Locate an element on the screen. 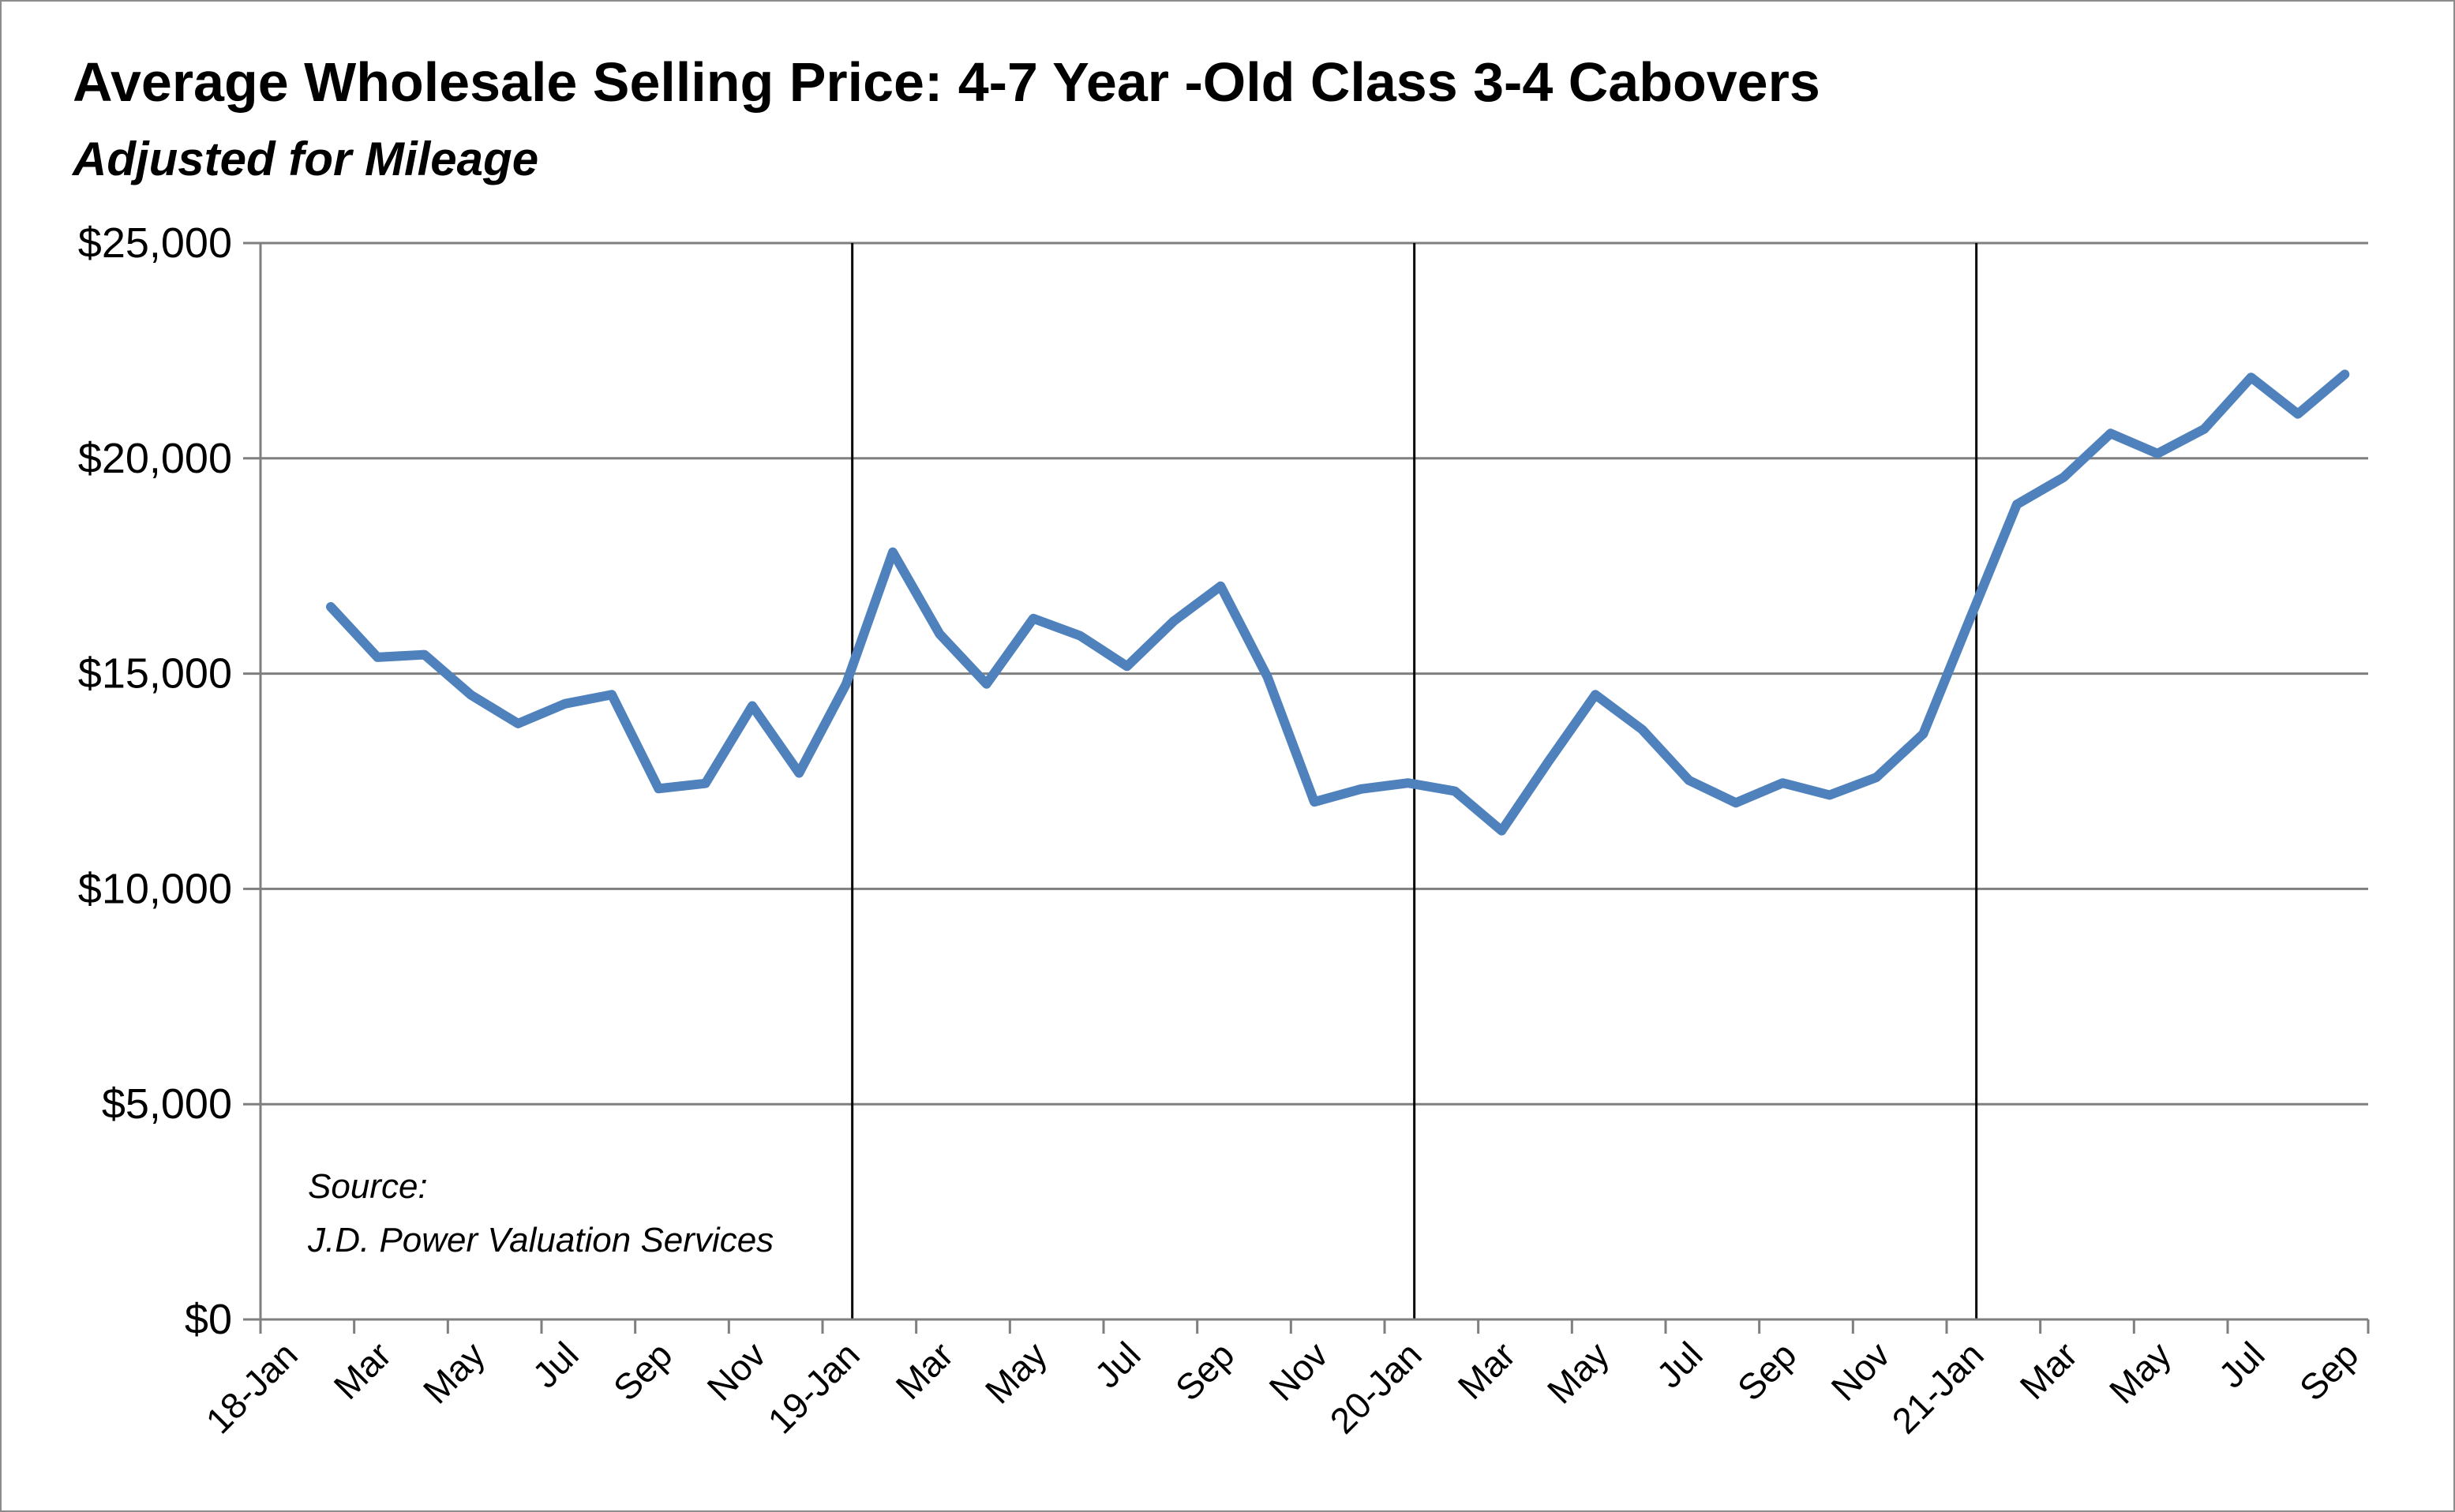 The height and width of the screenshot is (1512, 2455). x-tick-label-1: Mar is located at coordinates (362, 1370).